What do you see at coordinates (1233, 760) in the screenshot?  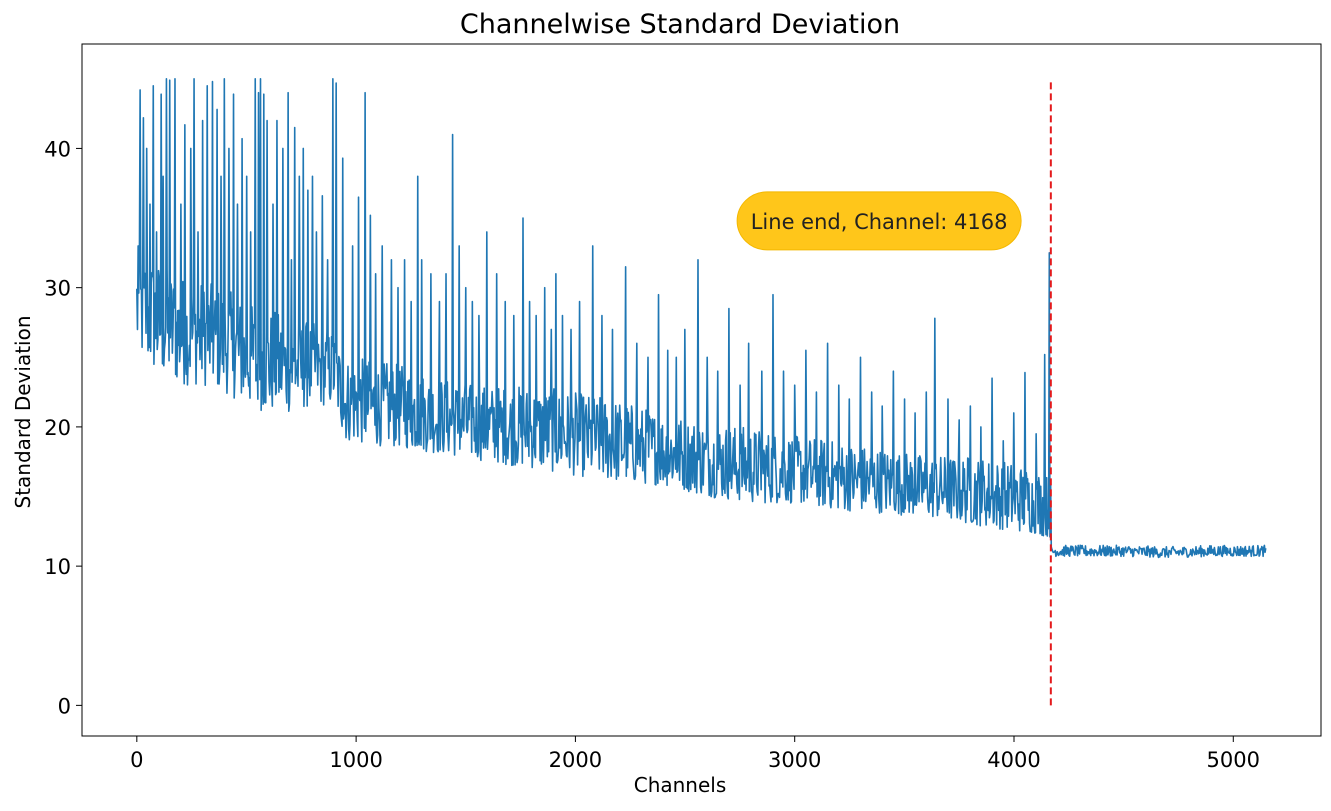 I see `x-tick-label: 5000` at bounding box center [1233, 760].